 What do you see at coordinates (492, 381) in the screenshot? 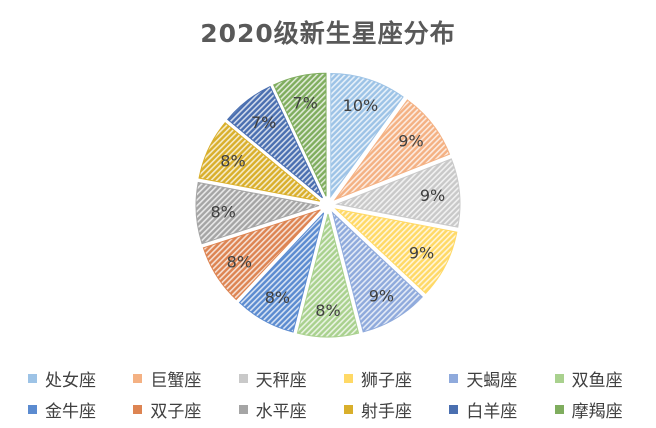
I see `legend-label-5: 天蝎座` at bounding box center [492, 381].